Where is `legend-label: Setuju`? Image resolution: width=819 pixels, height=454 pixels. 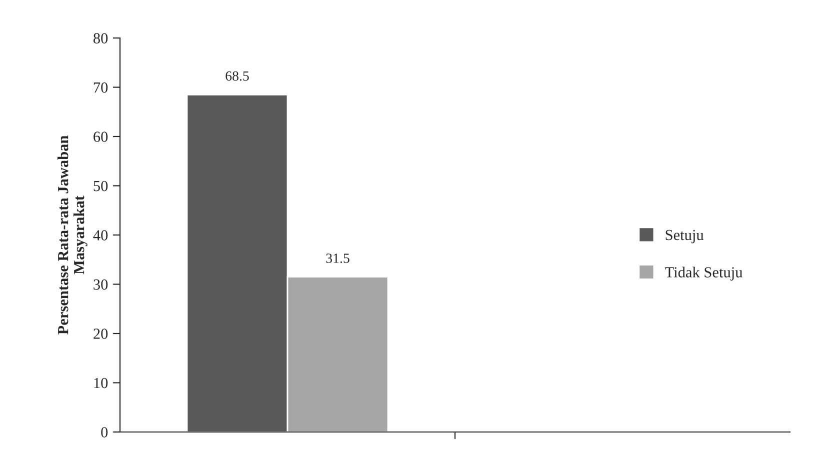
legend-label: Setuju is located at coordinates (685, 237).